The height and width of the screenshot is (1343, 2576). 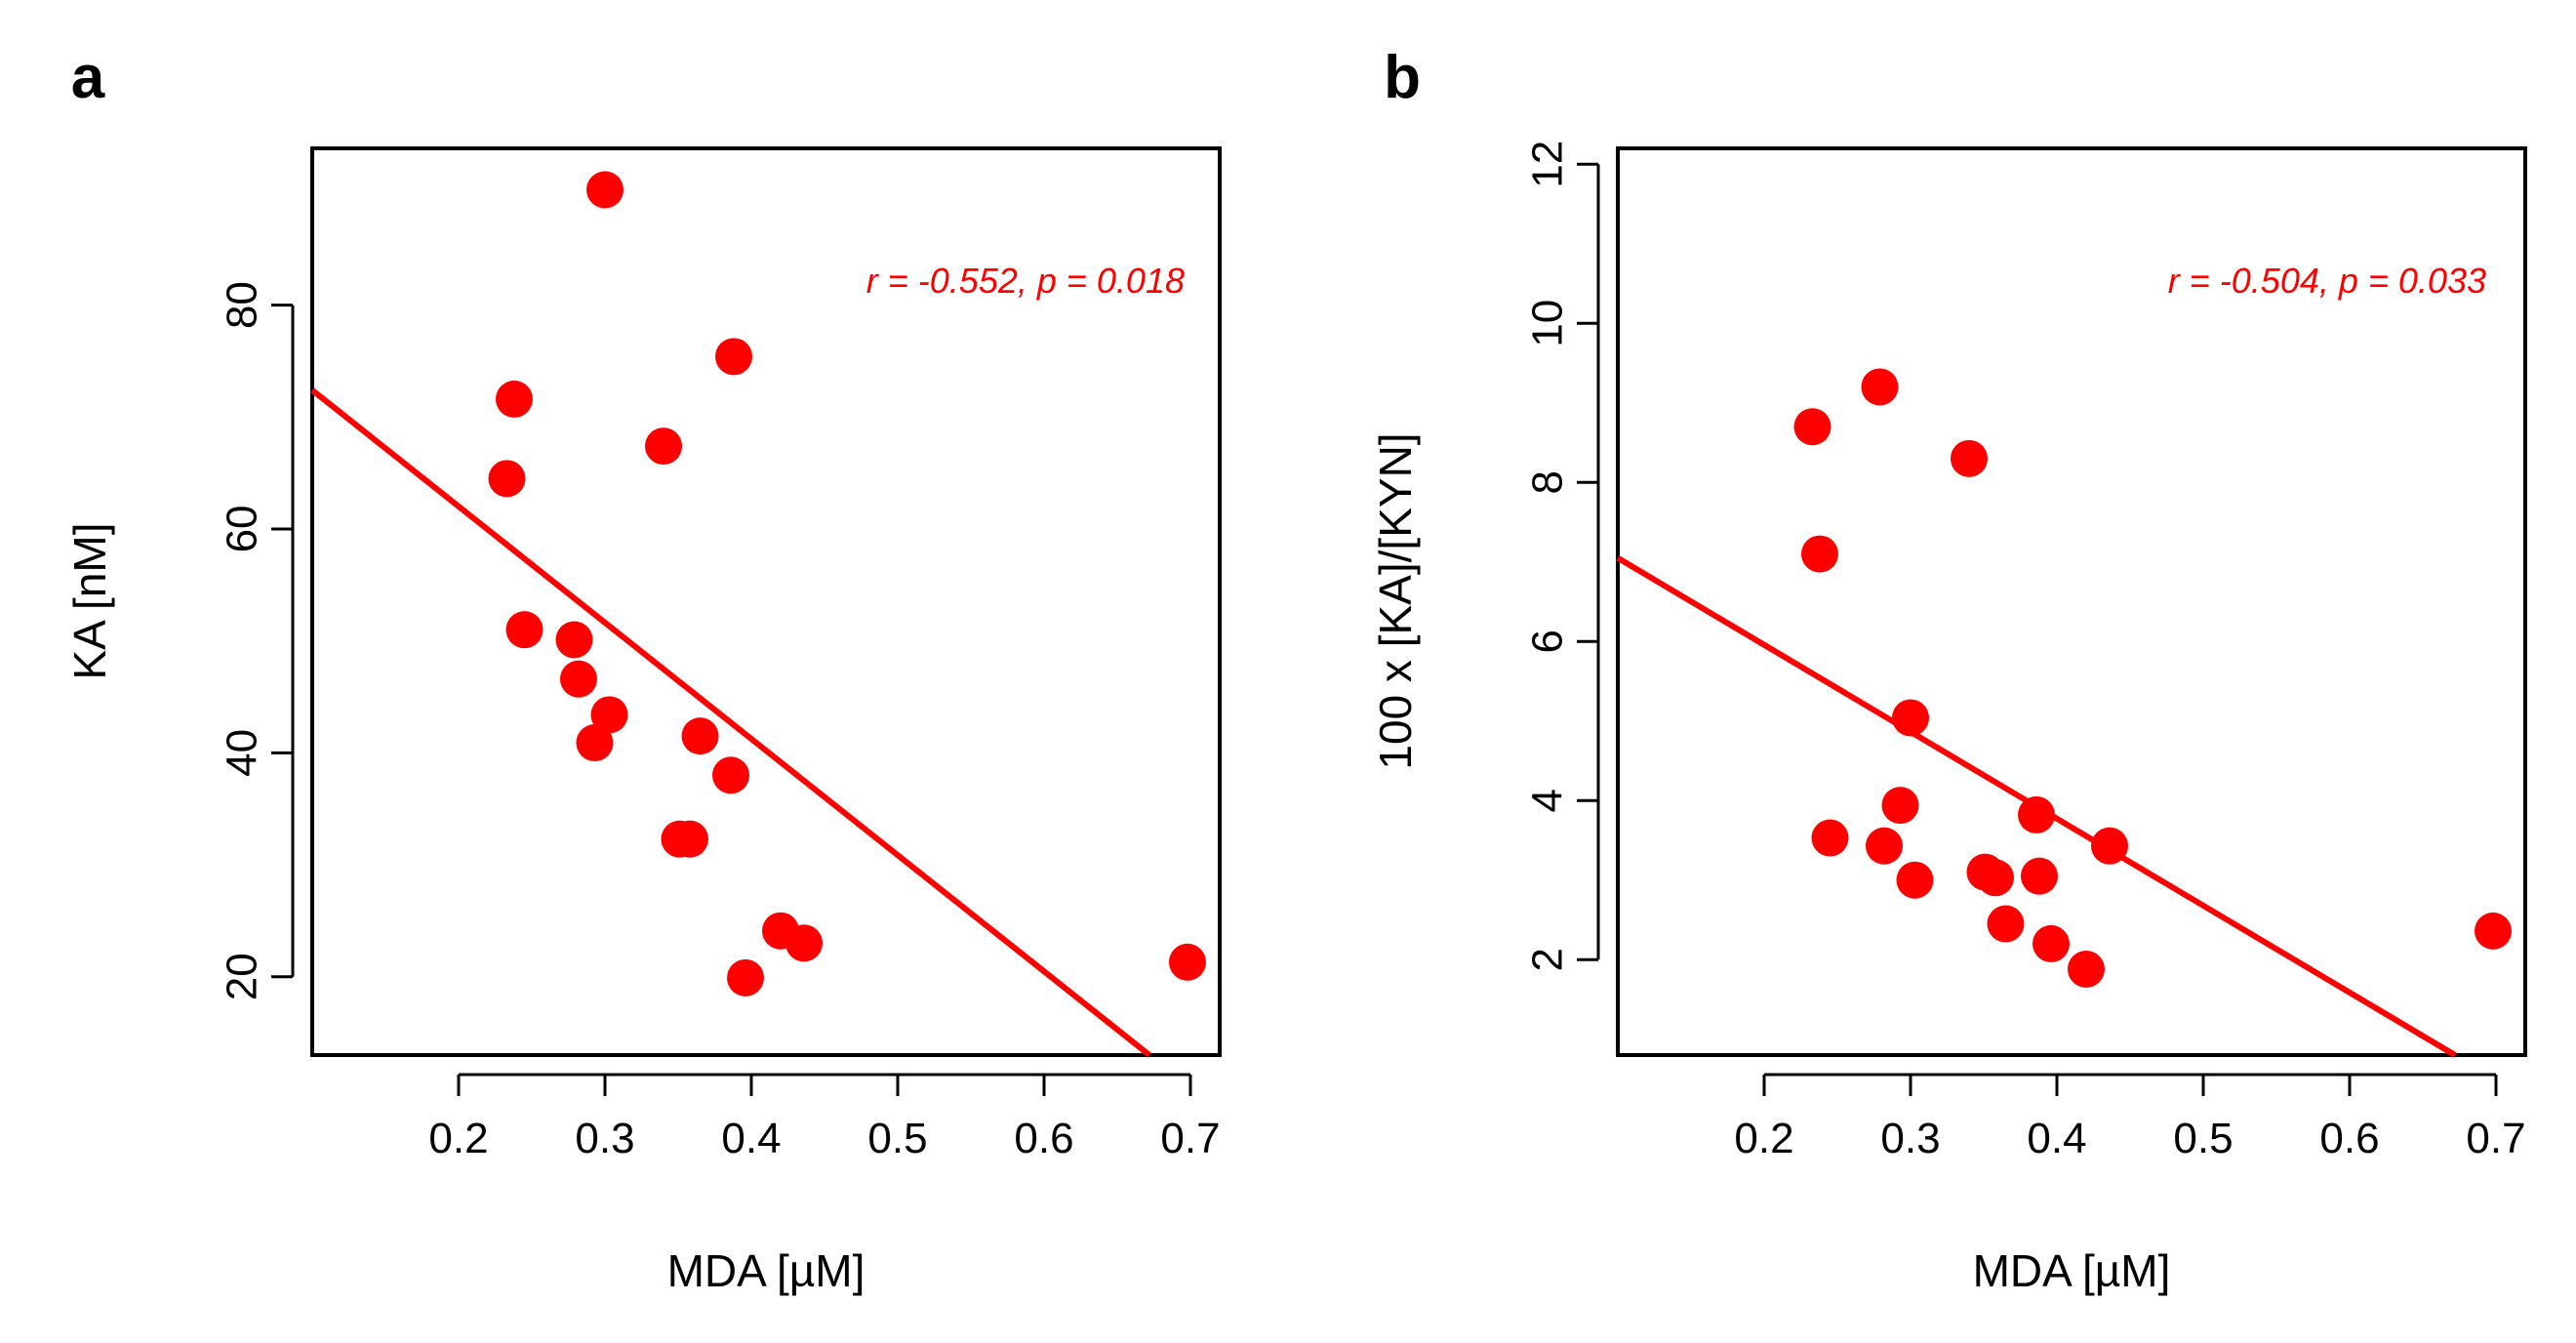 I want to click on panel-a-y-tick-label: 20, so click(x=242, y=976).